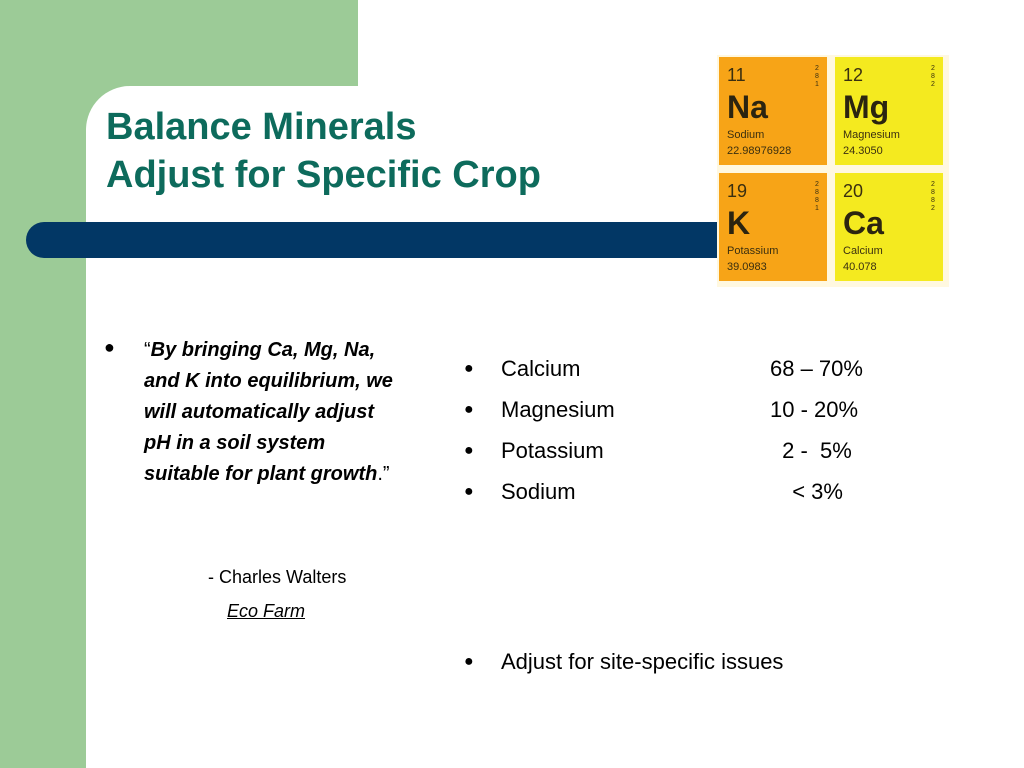 The width and height of the screenshot is (1024, 768). I want to click on mineral-name: Calcium, so click(541, 368).